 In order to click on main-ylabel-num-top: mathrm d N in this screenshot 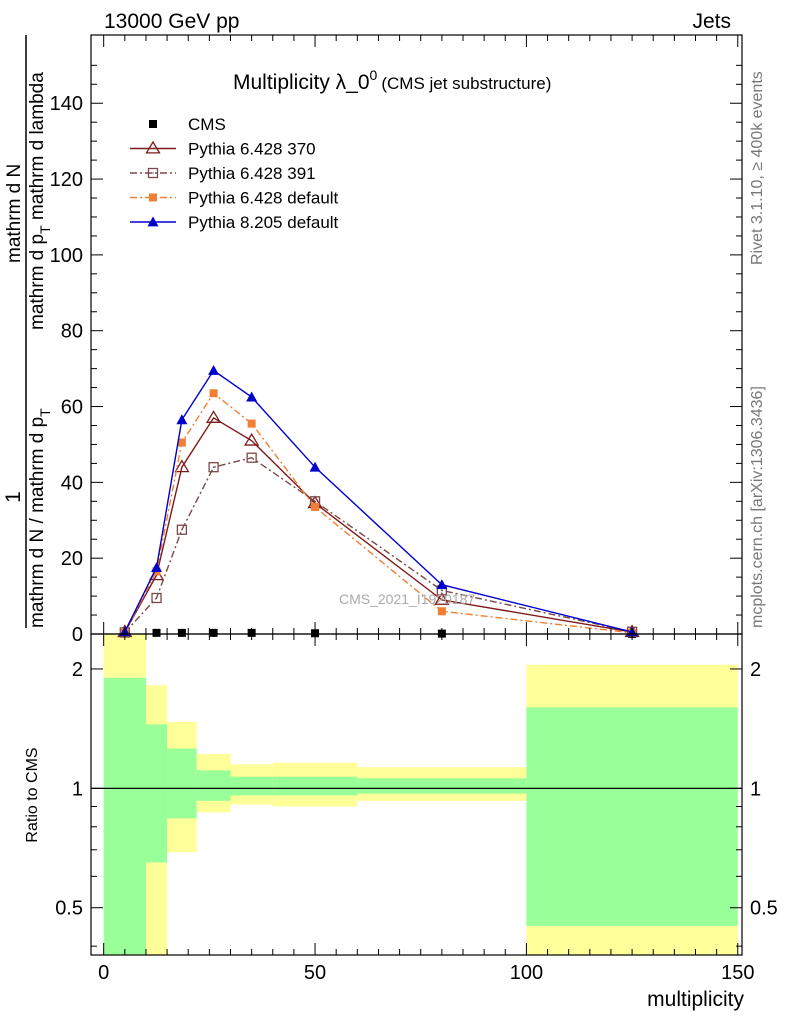, I will do `click(14, 213)`.